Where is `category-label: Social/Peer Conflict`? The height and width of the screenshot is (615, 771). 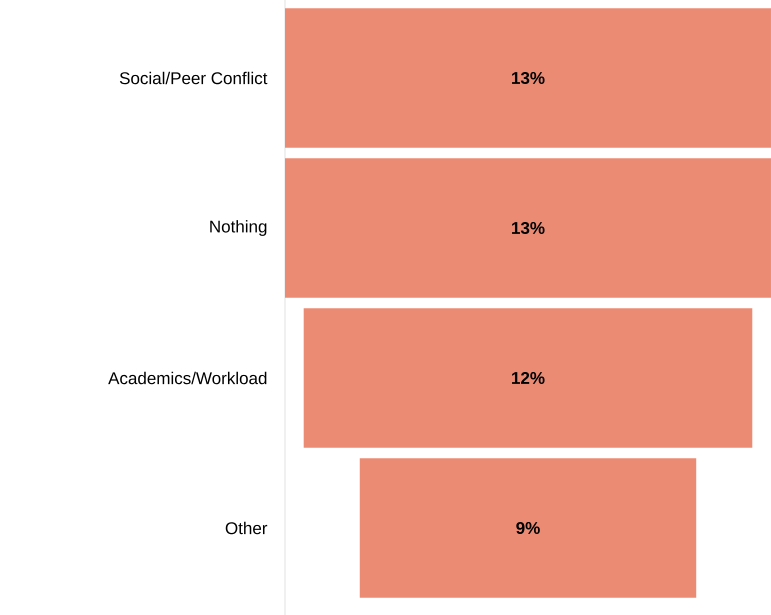 category-label: Social/Peer Conflict is located at coordinates (194, 78).